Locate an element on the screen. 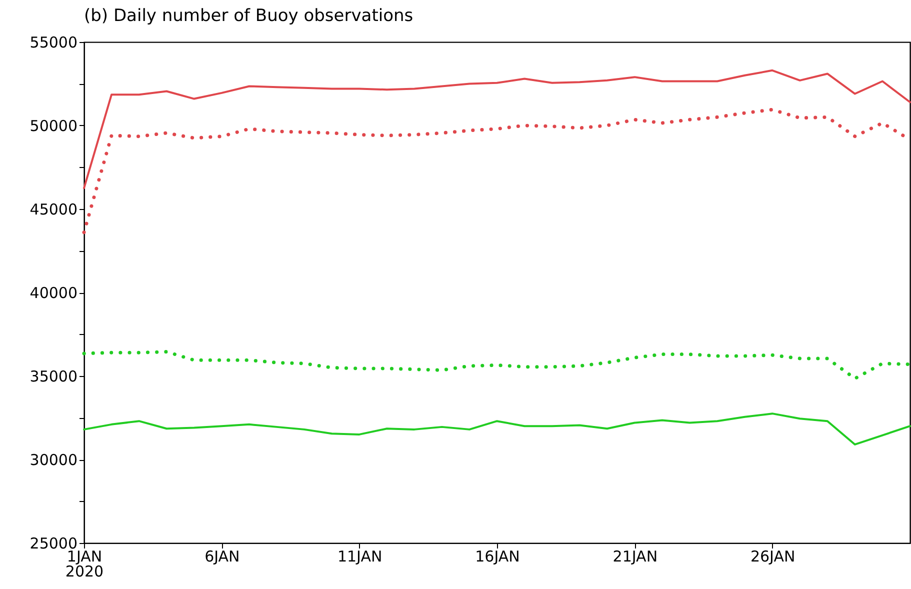 This screenshot has width=911, height=589. x-tick-label: 16JAN is located at coordinates (497, 557).